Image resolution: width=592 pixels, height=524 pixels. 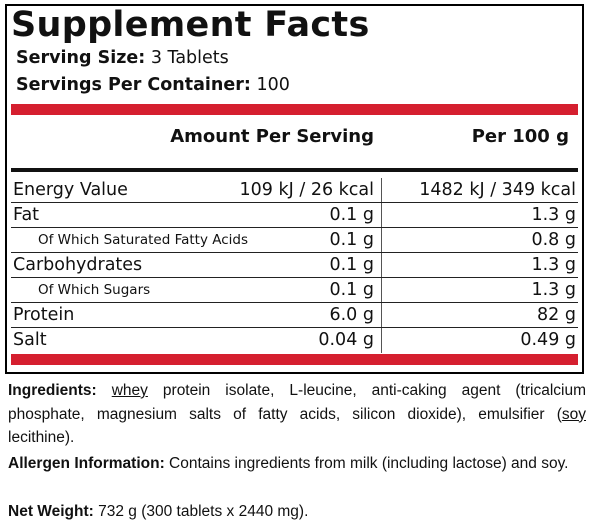 I want to click on servings-per-container-label: Servings Per Container:, so click(x=133, y=85).